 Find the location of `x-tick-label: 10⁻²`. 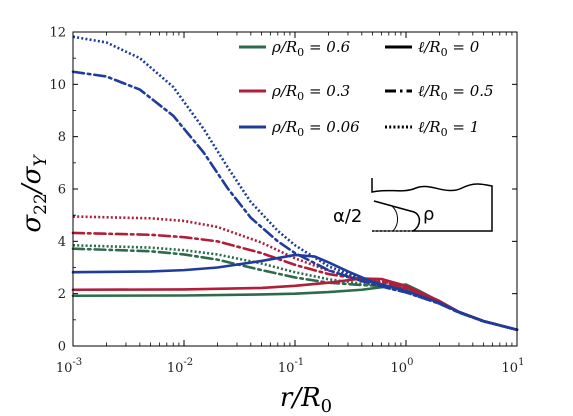

x-tick-label: 10⁻² is located at coordinates (180, 366).